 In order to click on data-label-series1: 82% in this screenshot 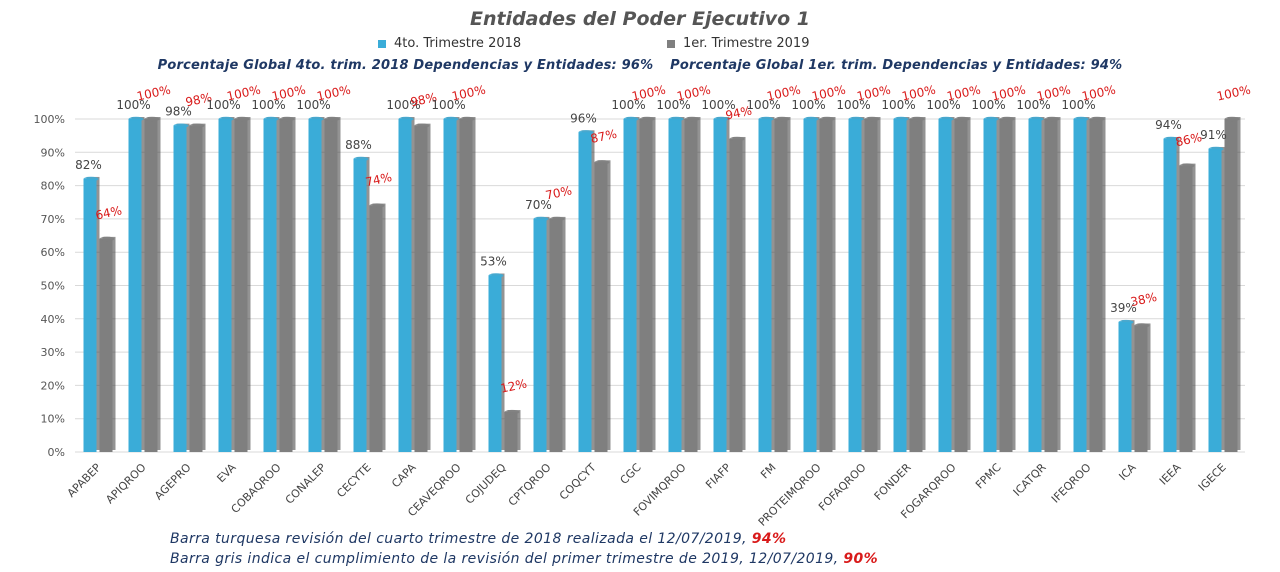, I will do `click(88, 165)`.